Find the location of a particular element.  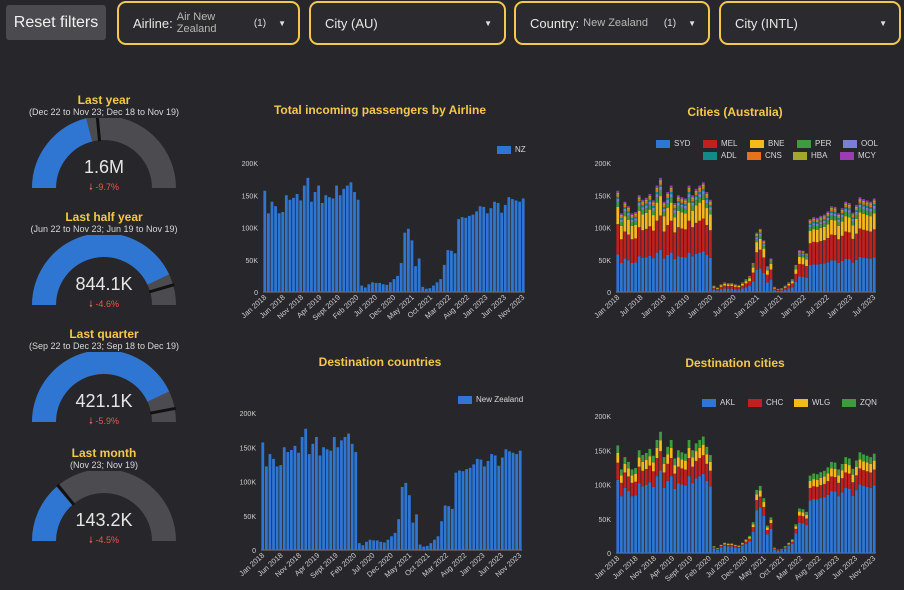

legend-item: SYD is located at coordinates (673, 143).